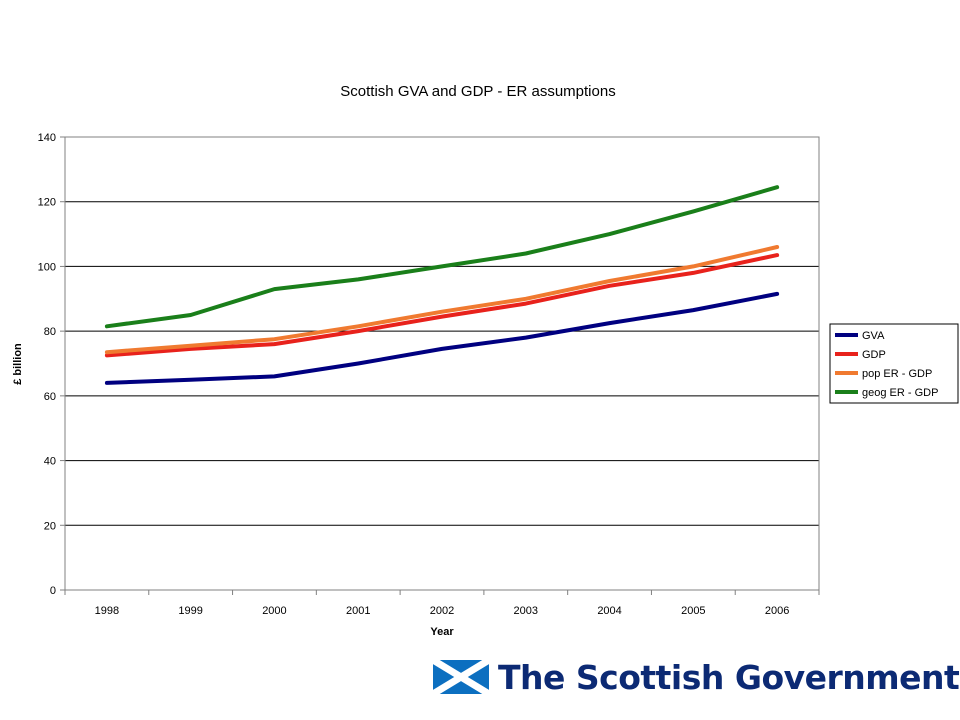  I want to click on saltire-flag-icon, so click(461, 677).